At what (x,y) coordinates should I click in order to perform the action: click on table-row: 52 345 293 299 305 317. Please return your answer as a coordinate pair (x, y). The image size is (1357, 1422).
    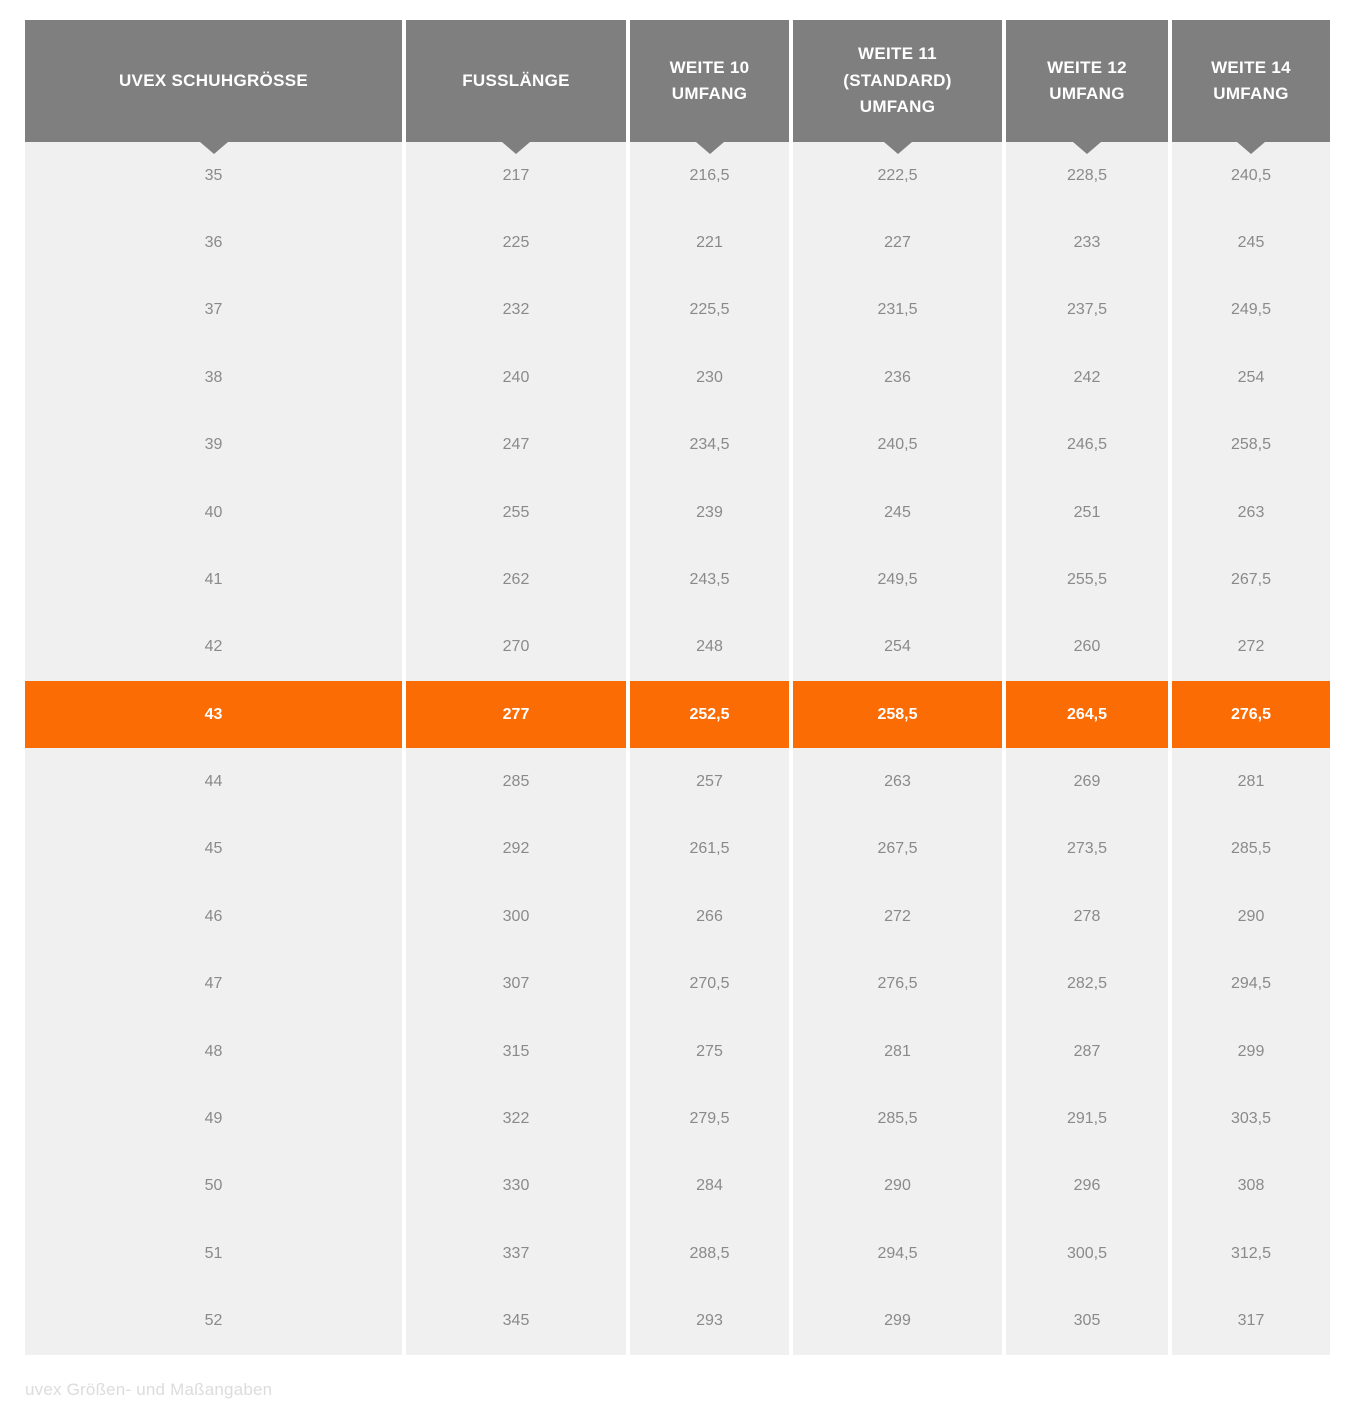
    Looking at the image, I should click on (677, 1321).